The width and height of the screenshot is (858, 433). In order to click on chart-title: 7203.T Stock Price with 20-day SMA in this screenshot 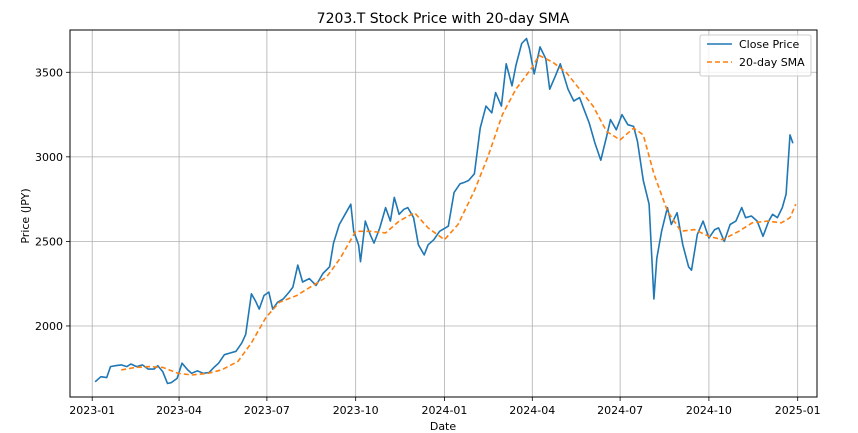, I will do `click(443, 19)`.